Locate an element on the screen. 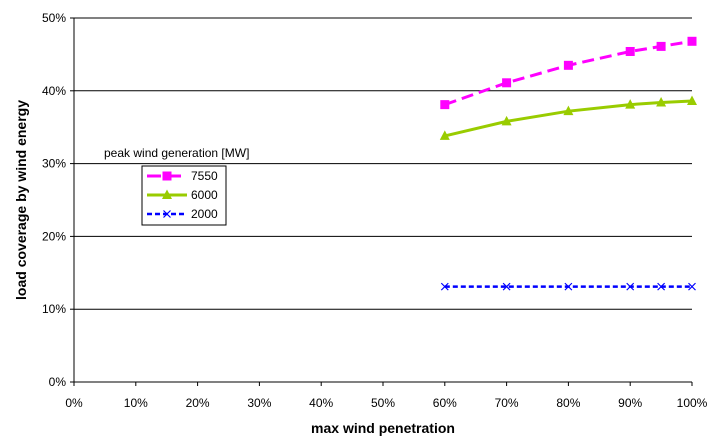 Image resolution: width=710 pixels, height=439 pixels. legend: peak wind generation [MW] 7550 6000 2000 is located at coordinates (176, 186).